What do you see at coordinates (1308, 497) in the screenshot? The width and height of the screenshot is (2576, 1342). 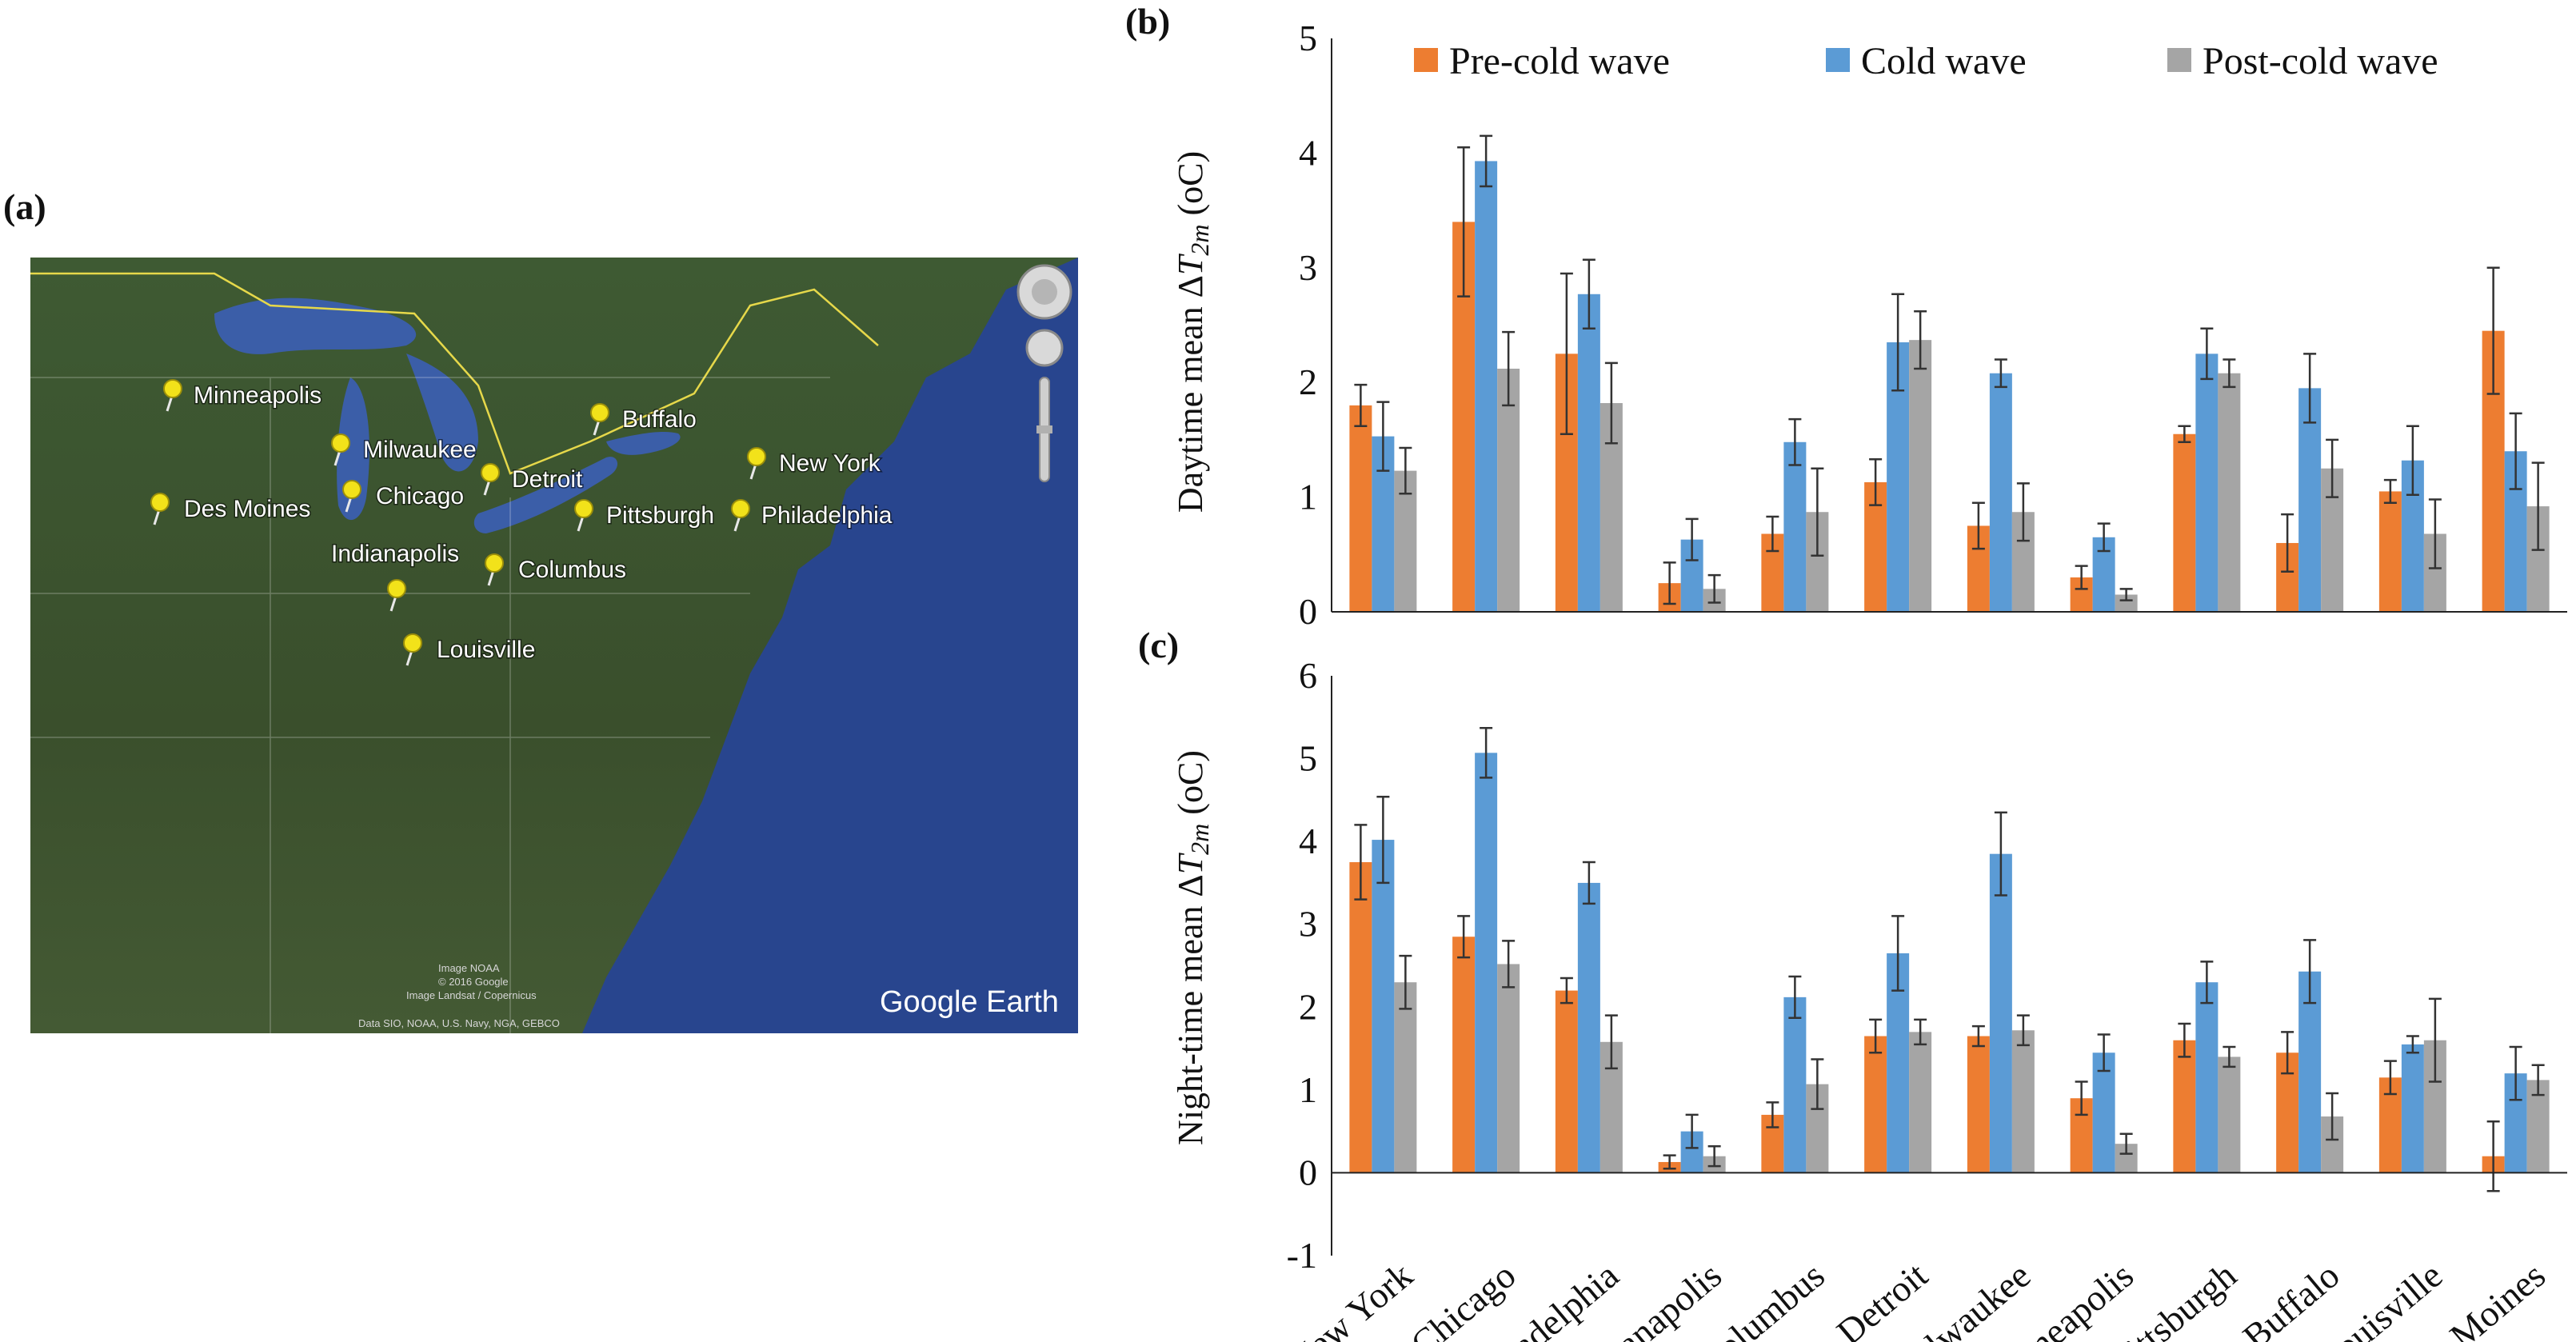 I see `y-tick-label: 1` at bounding box center [1308, 497].